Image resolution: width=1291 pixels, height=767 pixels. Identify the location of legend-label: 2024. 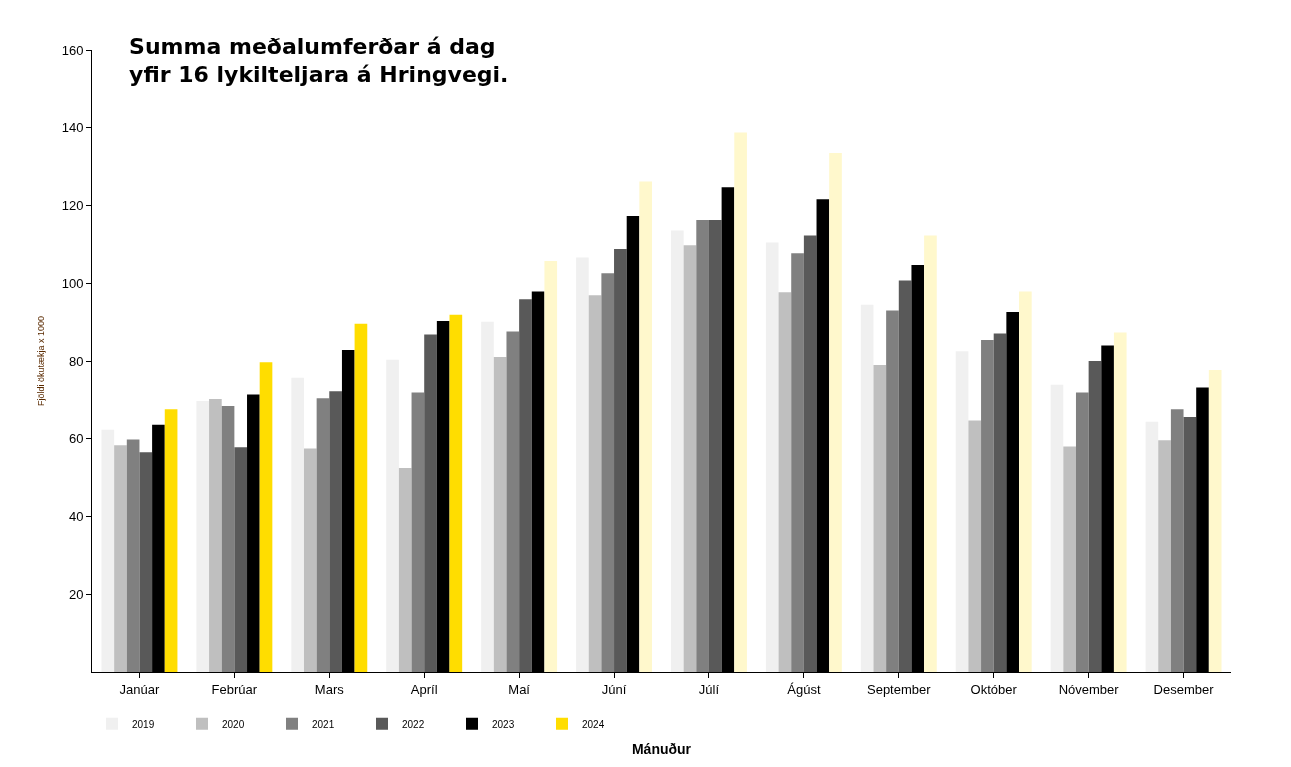
(593, 724).